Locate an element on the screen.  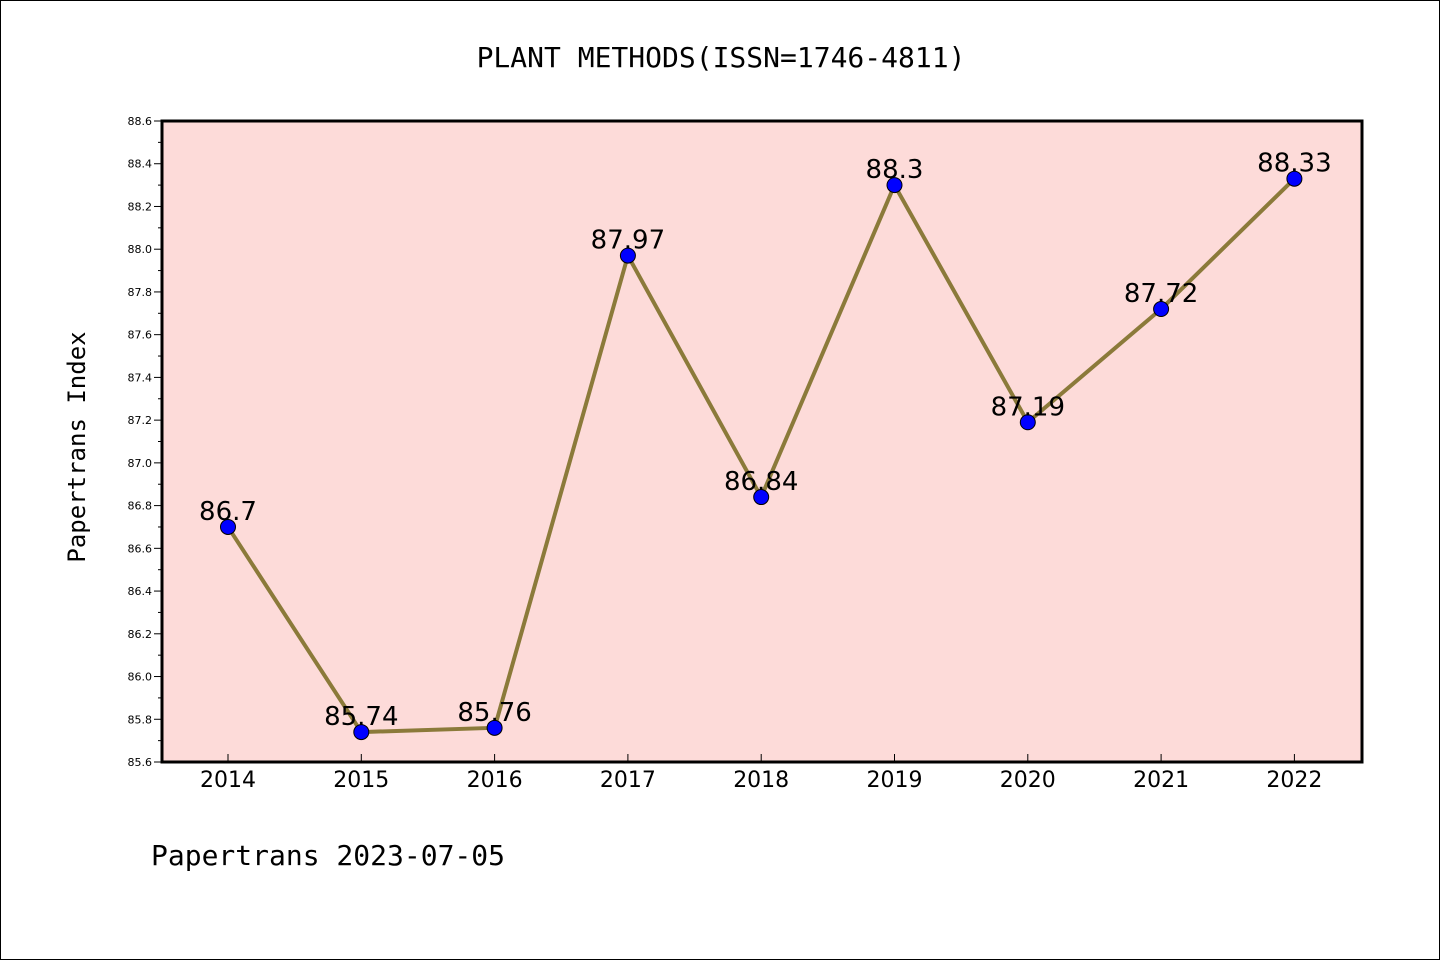
x-tick-label: 2019 is located at coordinates (895, 780).